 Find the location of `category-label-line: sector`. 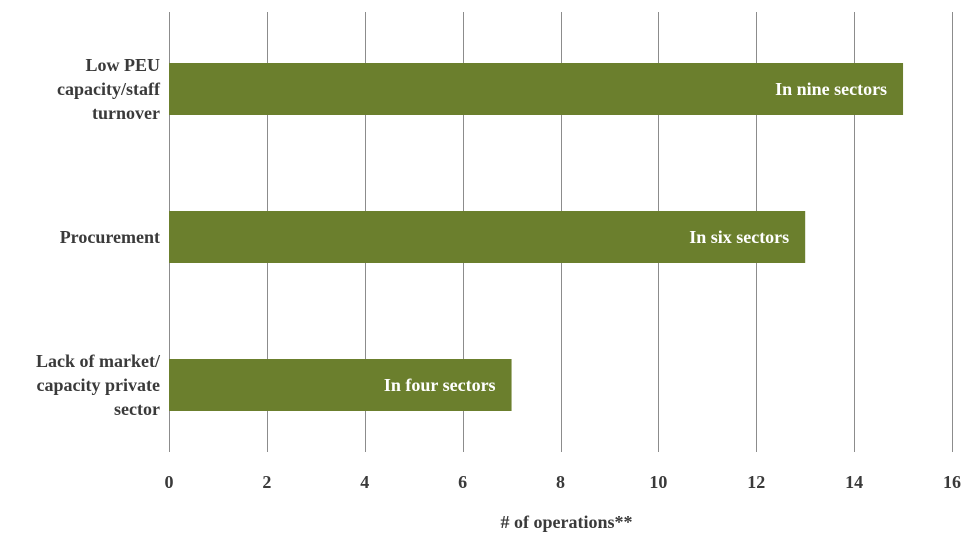

category-label-line: sector is located at coordinates (137, 409).